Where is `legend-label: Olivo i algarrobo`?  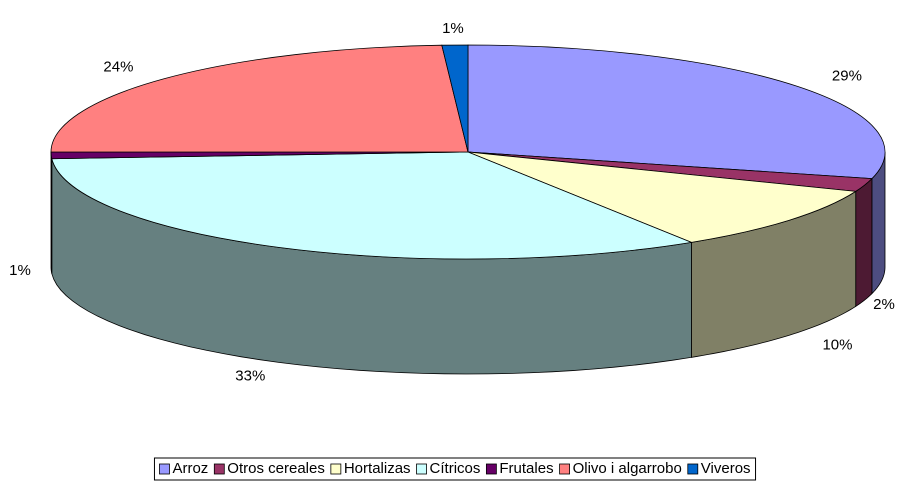
legend-label: Olivo i algarrobo is located at coordinates (627, 468).